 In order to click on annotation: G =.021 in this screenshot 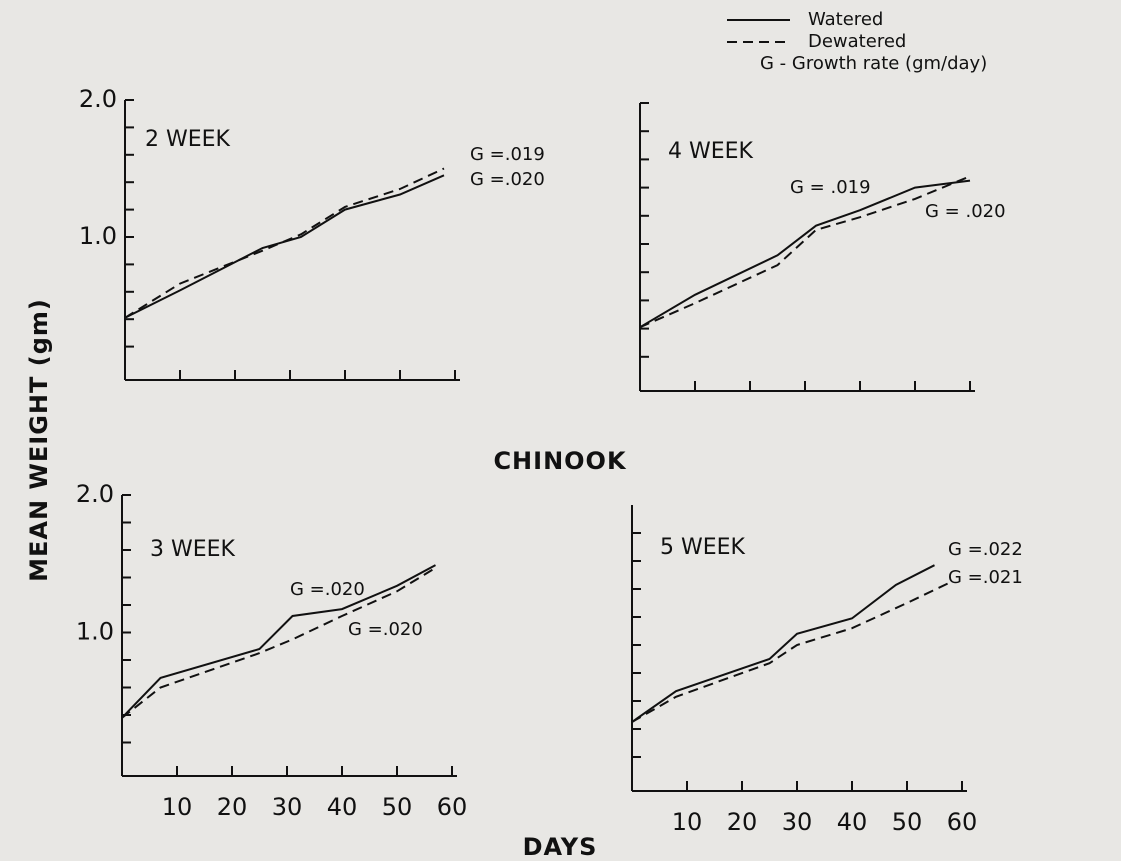, I will do `click(985, 577)`.